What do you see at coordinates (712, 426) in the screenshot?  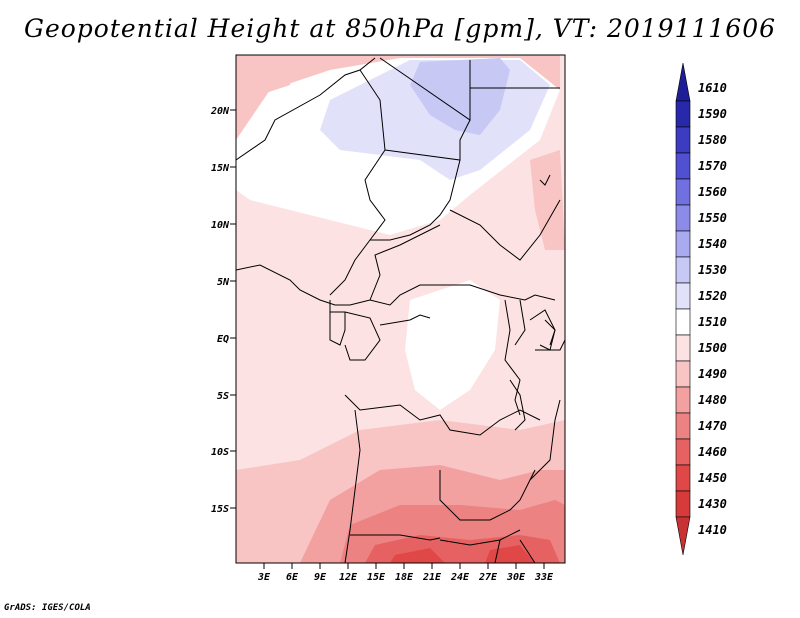 I see `colorbar-label: 1470` at bounding box center [712, 426].